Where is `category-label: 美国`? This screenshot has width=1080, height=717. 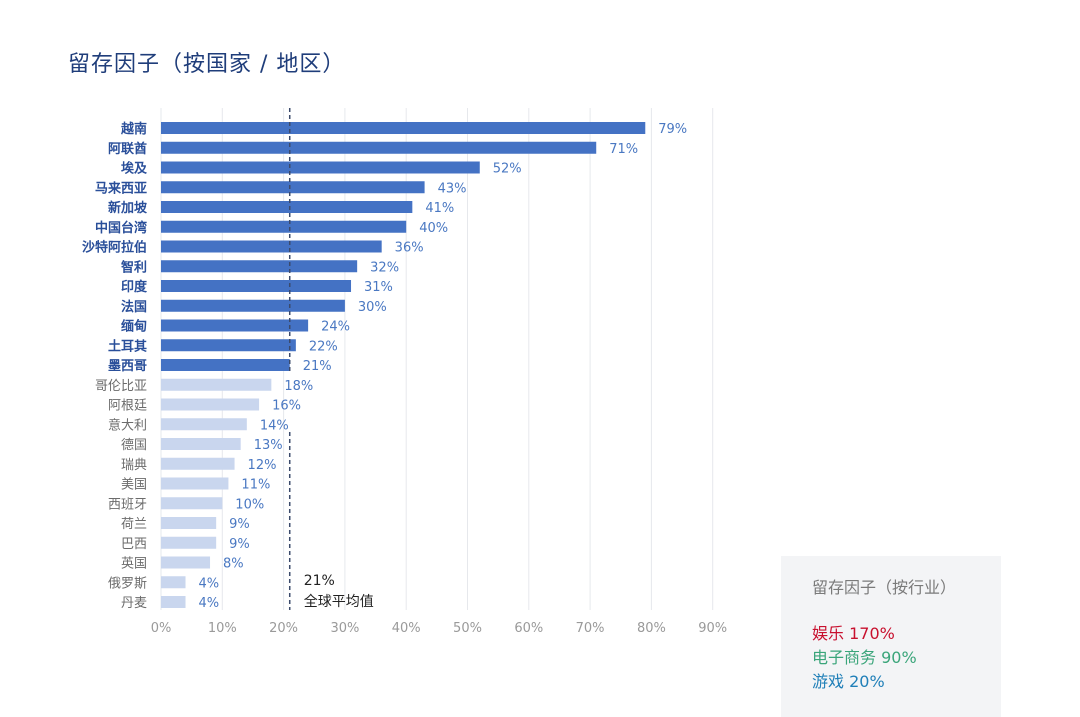
category-label: 美国 is located at coordinates (134, 485).